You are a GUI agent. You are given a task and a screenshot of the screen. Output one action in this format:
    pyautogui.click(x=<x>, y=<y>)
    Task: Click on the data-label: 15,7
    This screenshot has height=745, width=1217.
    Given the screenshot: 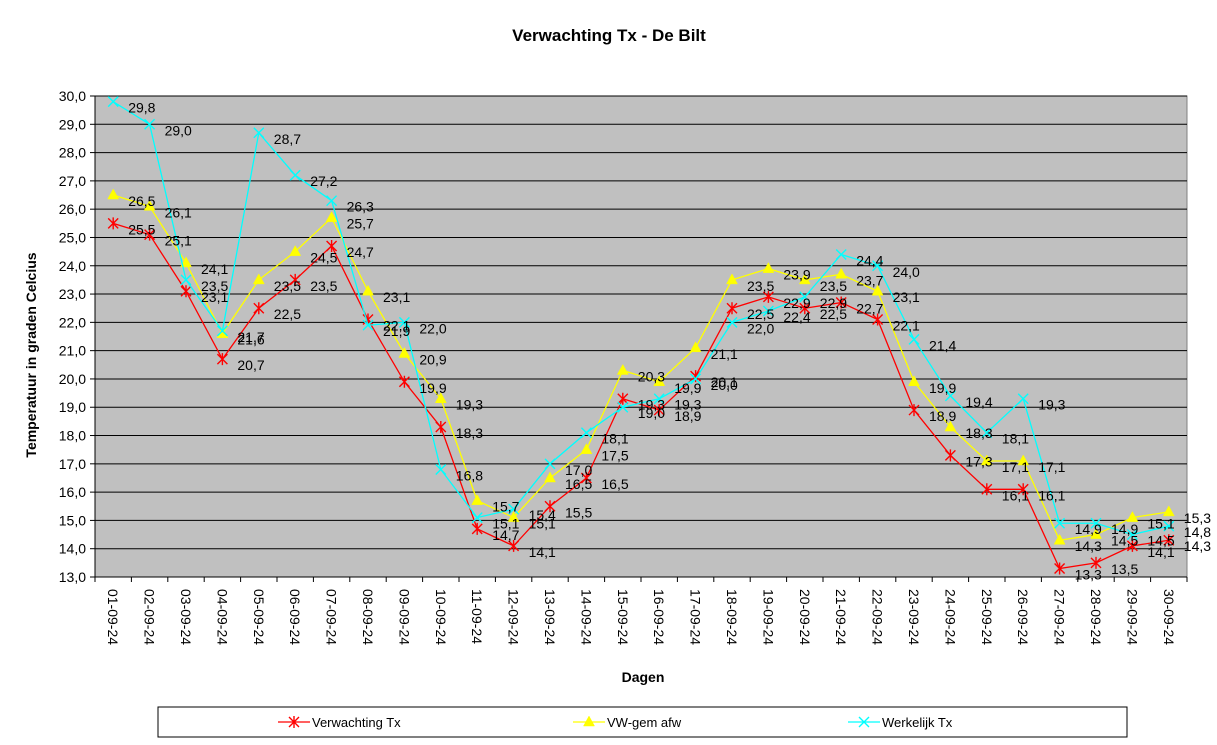 What is the action you would take?
    pyautogui.click(x=505, y=507)
    